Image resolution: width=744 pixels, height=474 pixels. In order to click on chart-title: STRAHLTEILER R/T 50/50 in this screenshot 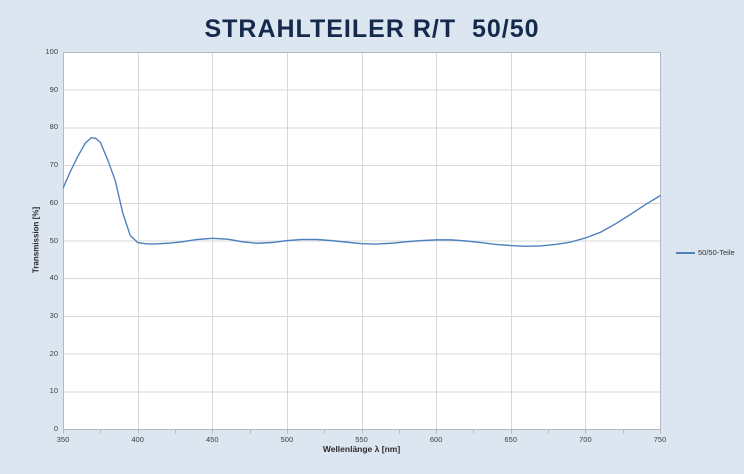, I will do `click(372, 29)`.